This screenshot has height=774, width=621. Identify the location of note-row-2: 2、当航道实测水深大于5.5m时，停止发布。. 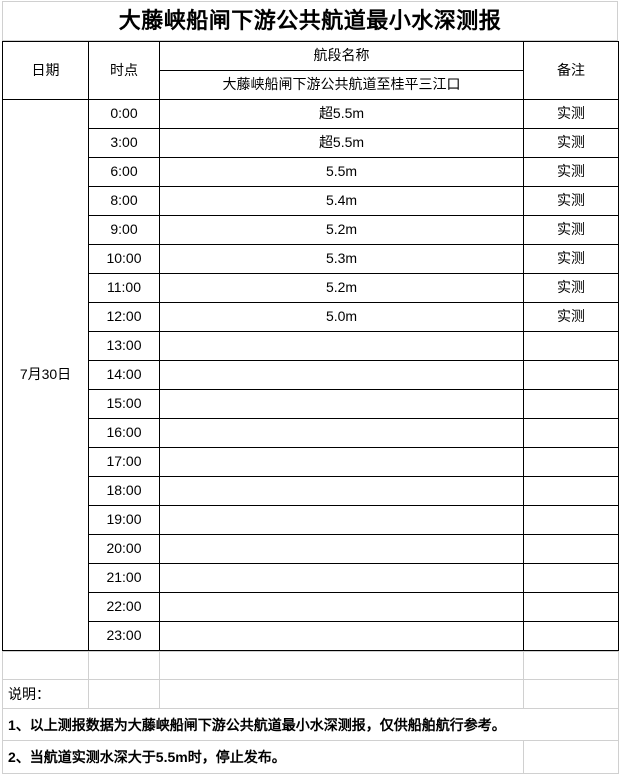
(310, 757).